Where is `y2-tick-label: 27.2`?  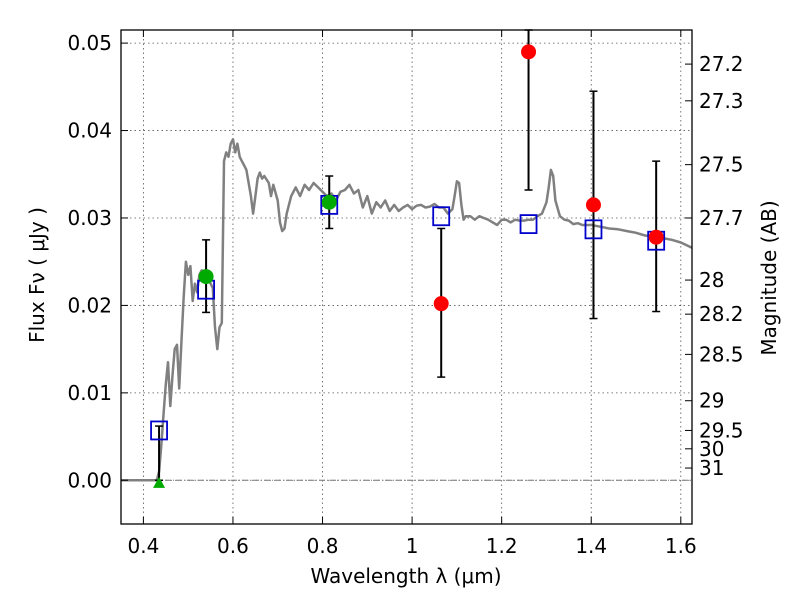
y2-tick-label: 27.2 is located at coordinates (721, 64).